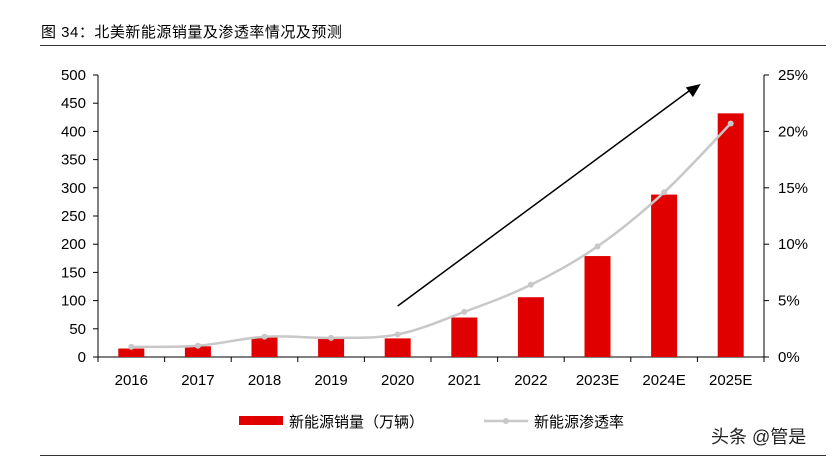 Image resolution: width=834 pixels, height=459 pixels. I want to click on figure-title: 图 34：北美新能源销量及渗透率情况及预测, so click(192, 32).